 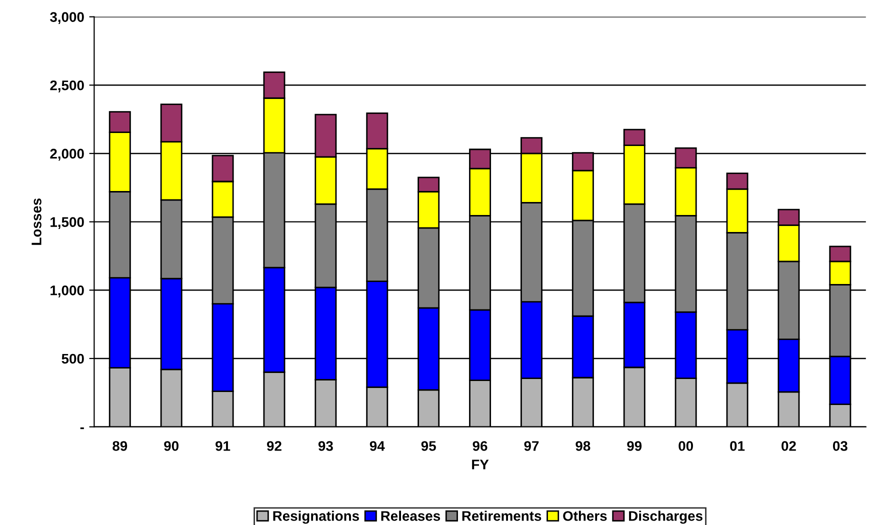 What do you see at coordinates (171, 446) in the screenshot?
I see `x-tick-label: 90` at bounding box center [171, 446].